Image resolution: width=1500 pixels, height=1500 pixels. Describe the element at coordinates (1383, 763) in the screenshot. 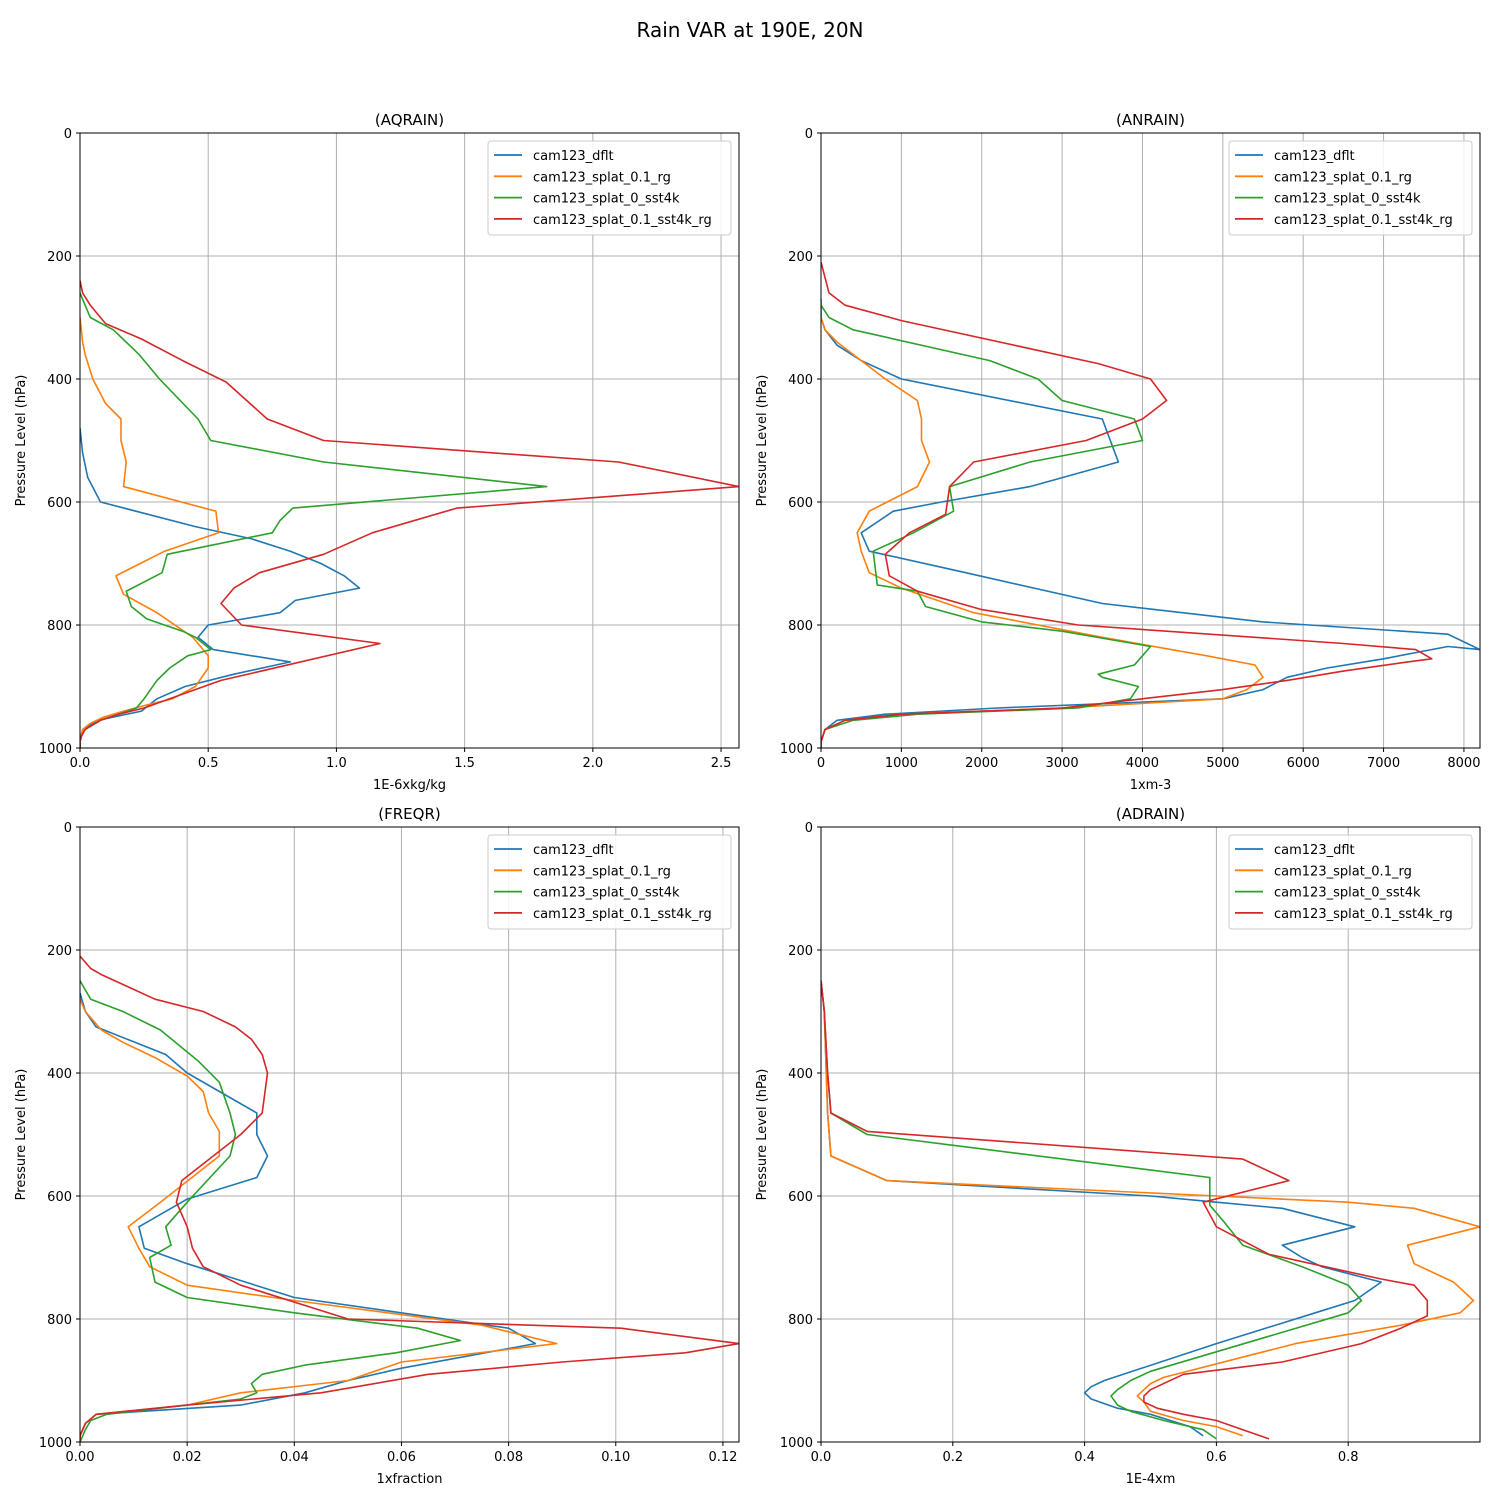

I see `x-tick-label: 7000` at that location.